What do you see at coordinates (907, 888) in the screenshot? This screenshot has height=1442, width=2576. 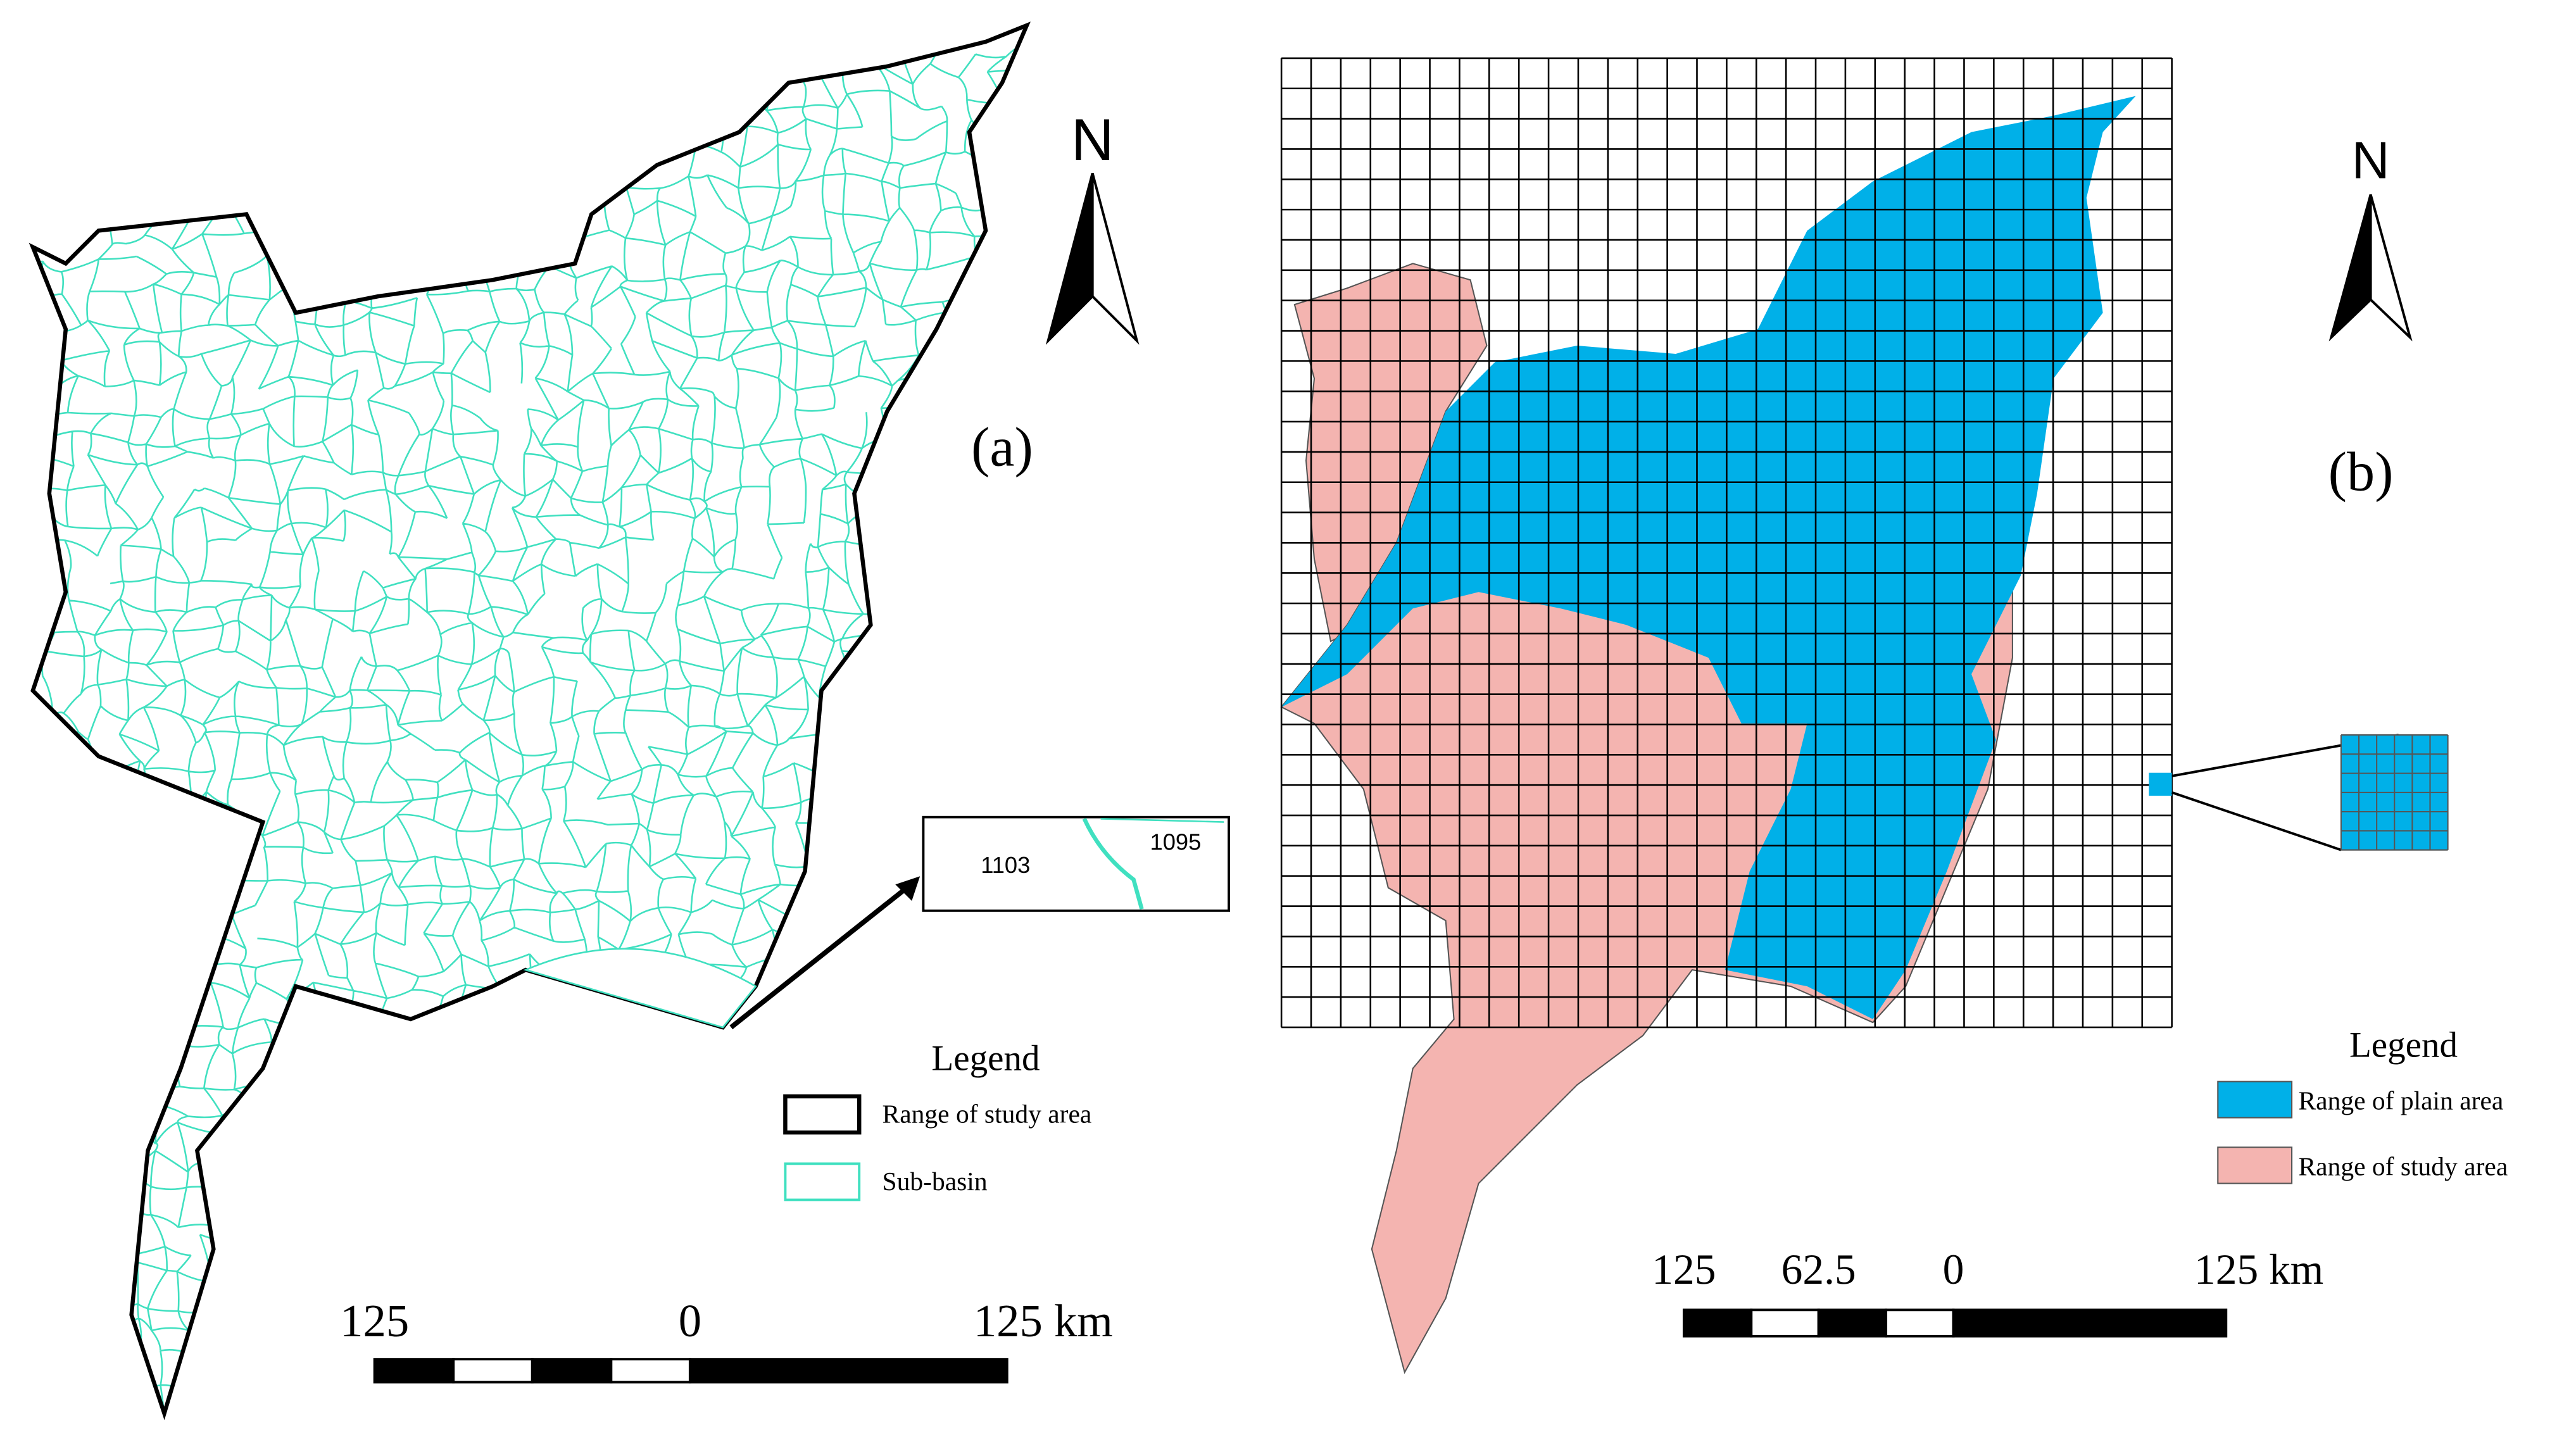 I see `arrow-head` at bounding box center [907, 888].